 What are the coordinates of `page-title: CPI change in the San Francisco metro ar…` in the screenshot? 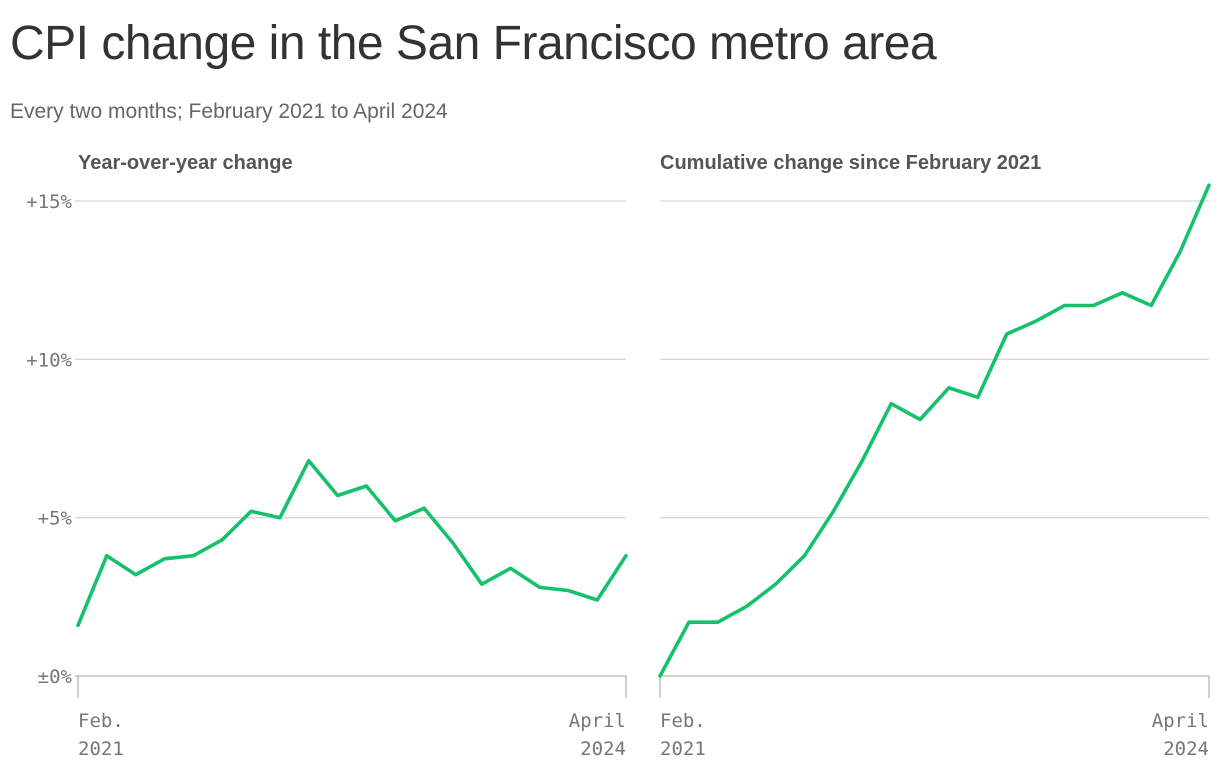 It's located at (473, 43).